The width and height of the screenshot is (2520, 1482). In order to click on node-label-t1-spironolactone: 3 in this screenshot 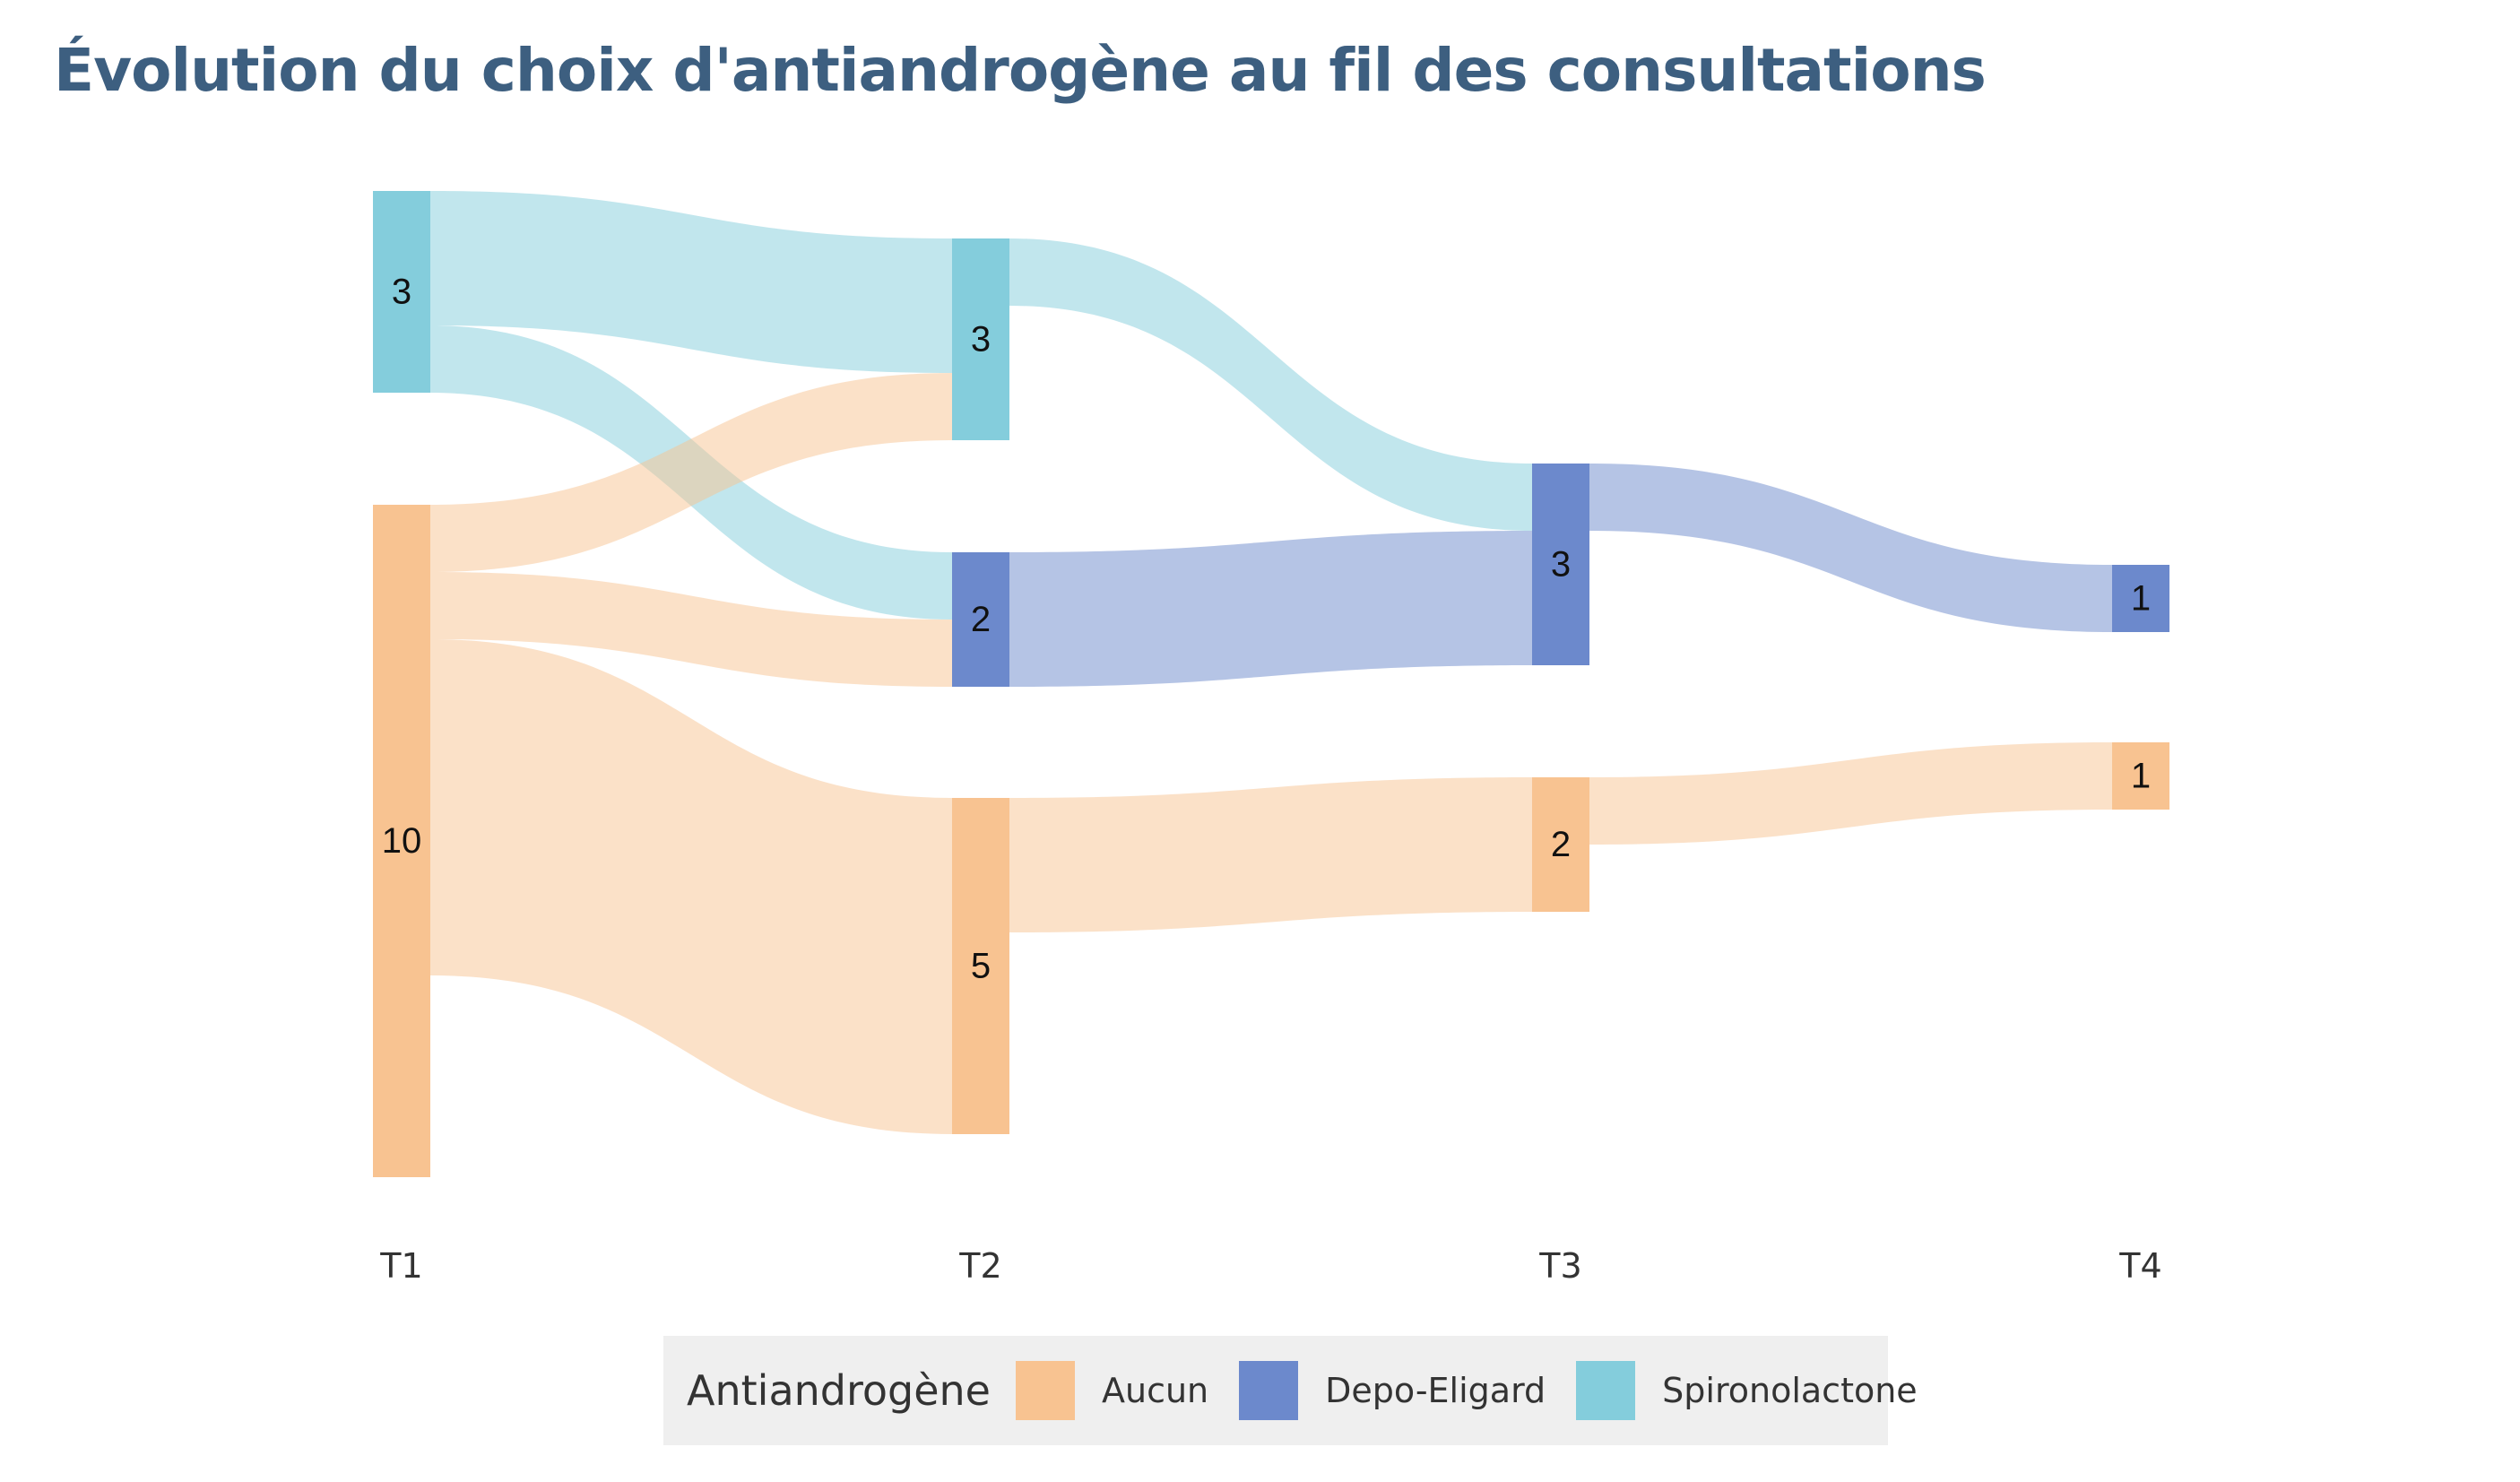, I will do `click(401, 292)`.